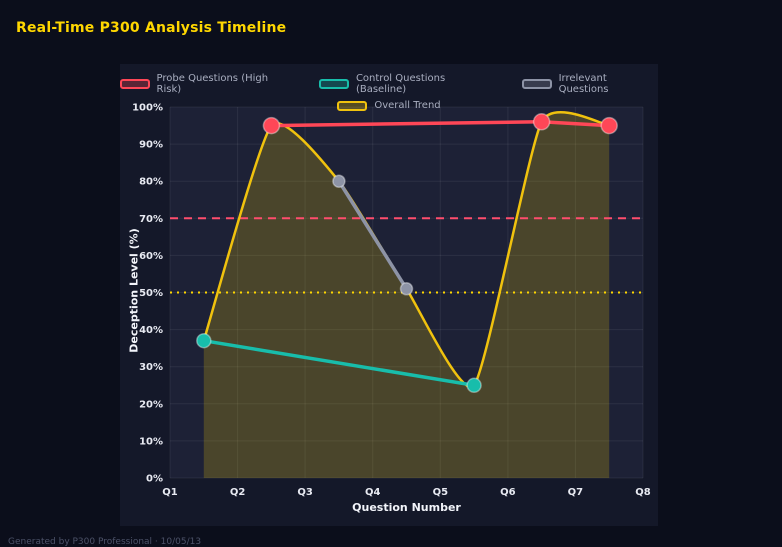 Image resolution: width=782 pixels, height=547 pixels. Describe the element at coordinates (508, 492) in the screenshot. I see `svg-text: Q6` at that location.